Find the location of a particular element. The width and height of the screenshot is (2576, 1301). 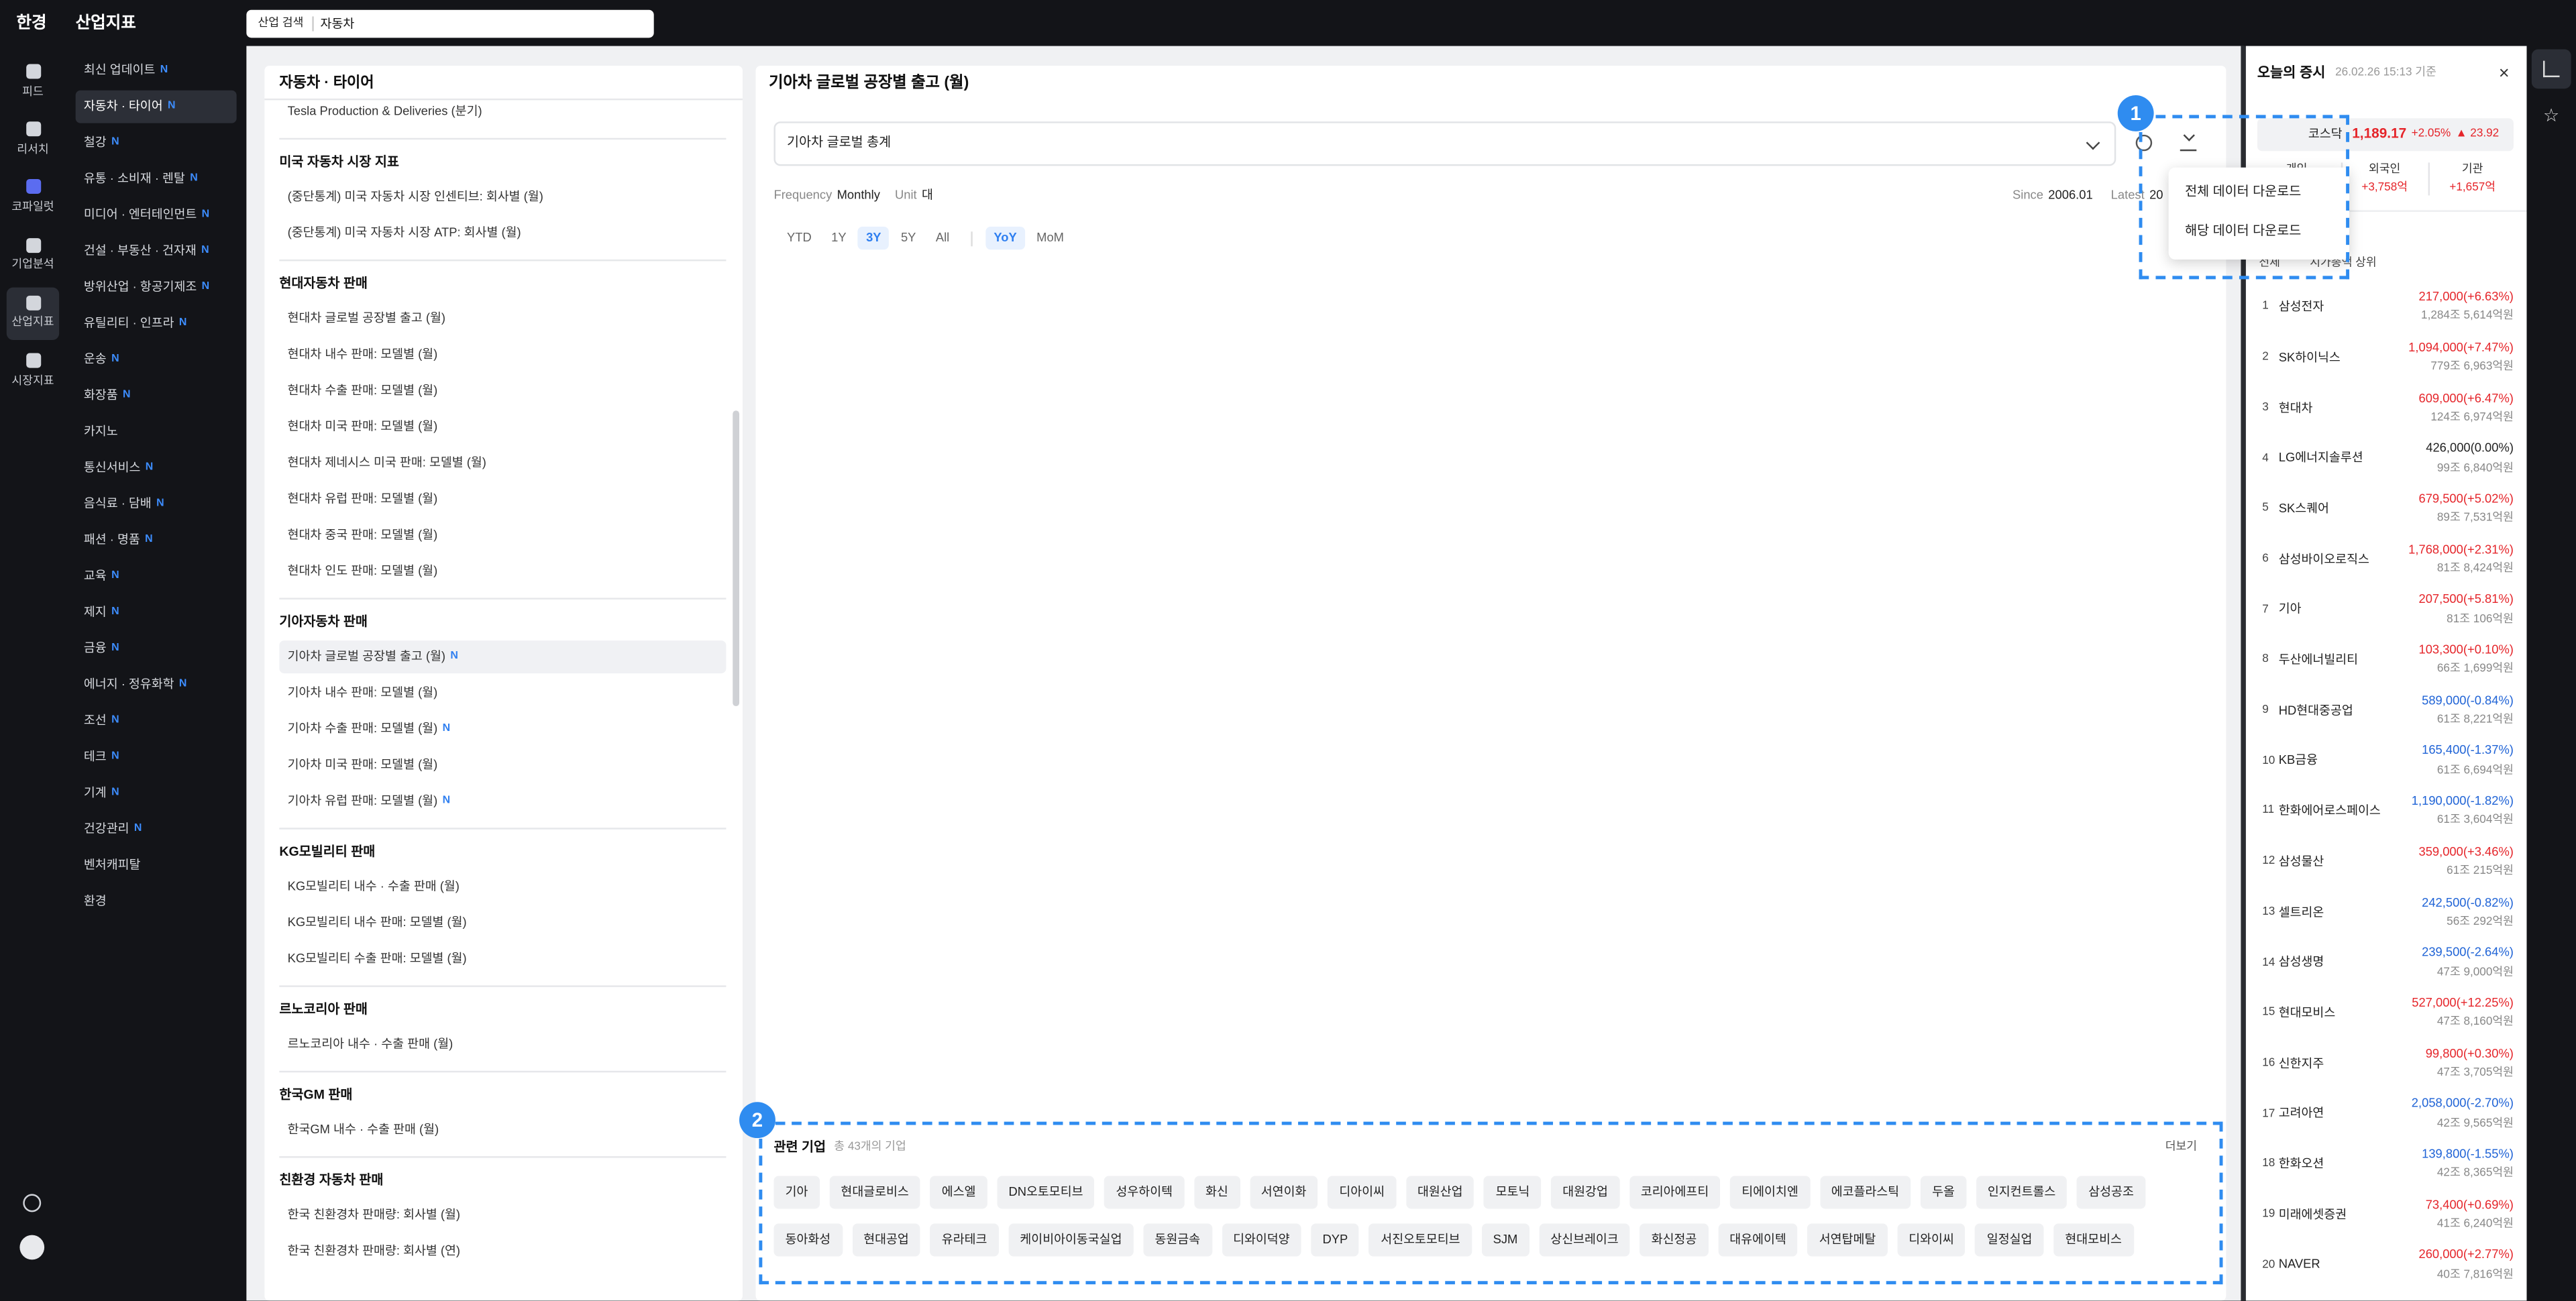

menu-item: 조선 N is located at coordinates (101, 721).